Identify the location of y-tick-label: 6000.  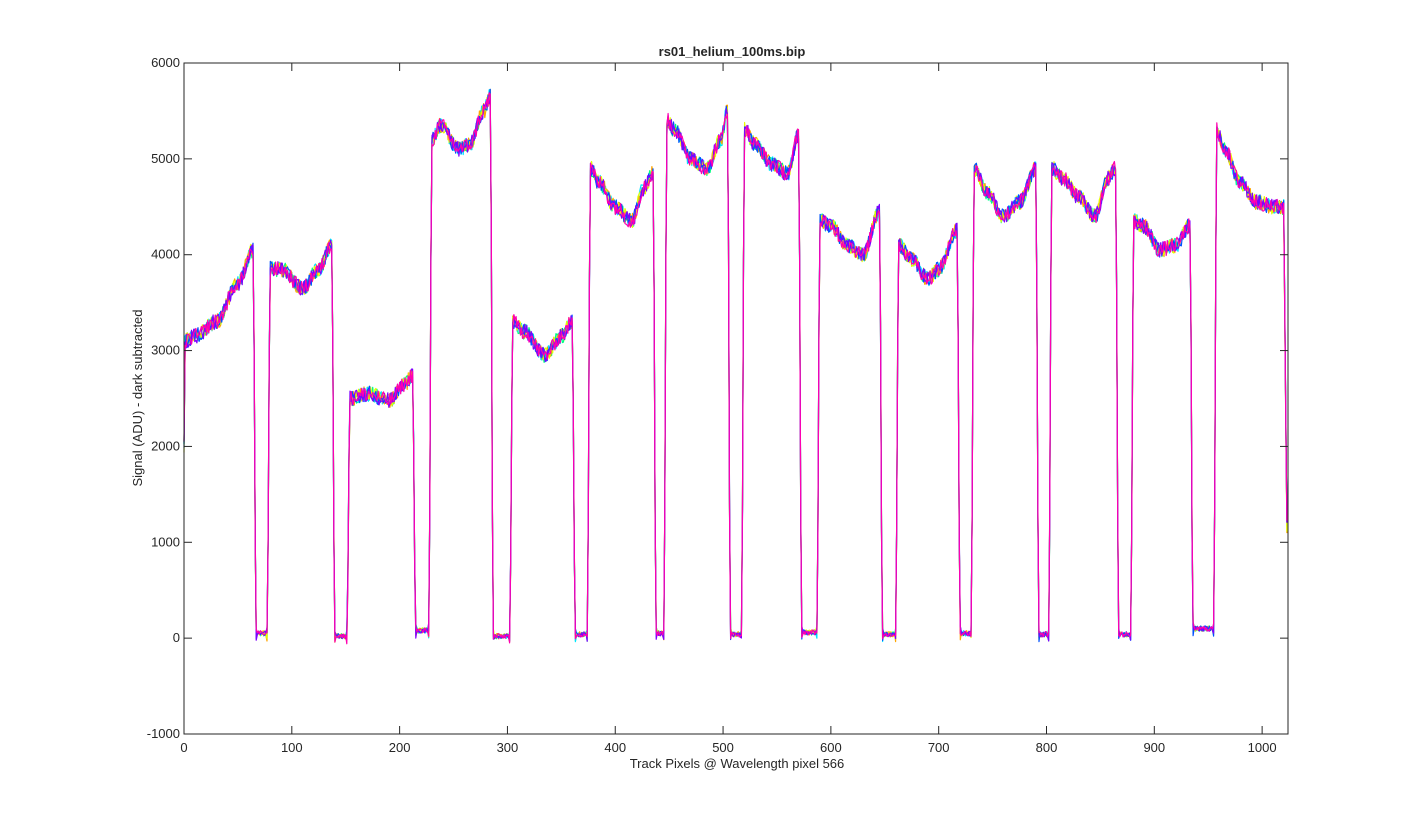
(165, 62).